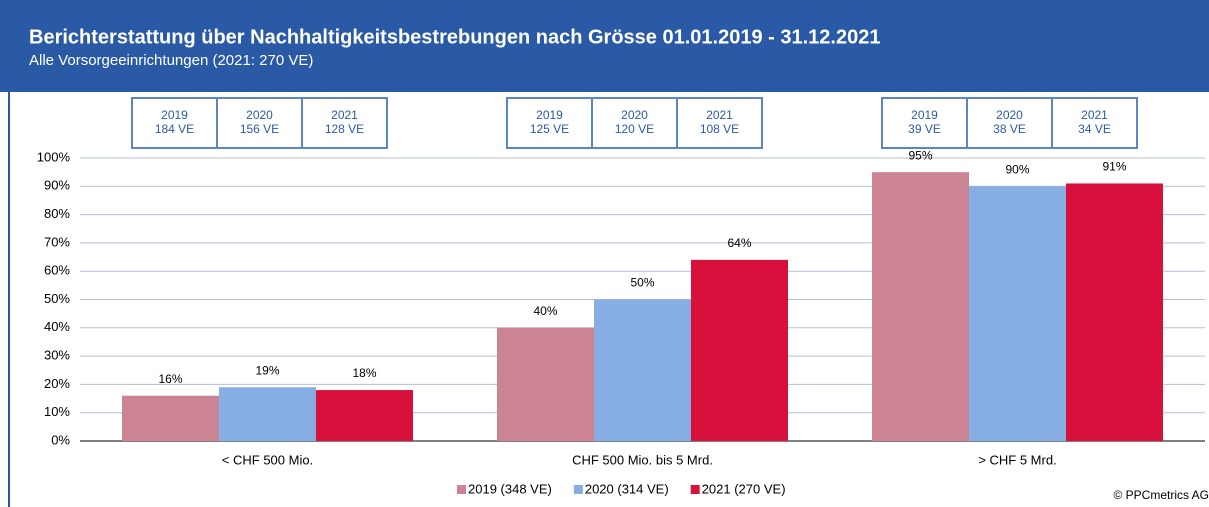  What do you see at coordinates (364, 373) in the screenshot?
I see `value-label: 18%` at bounding box center [364, 373].